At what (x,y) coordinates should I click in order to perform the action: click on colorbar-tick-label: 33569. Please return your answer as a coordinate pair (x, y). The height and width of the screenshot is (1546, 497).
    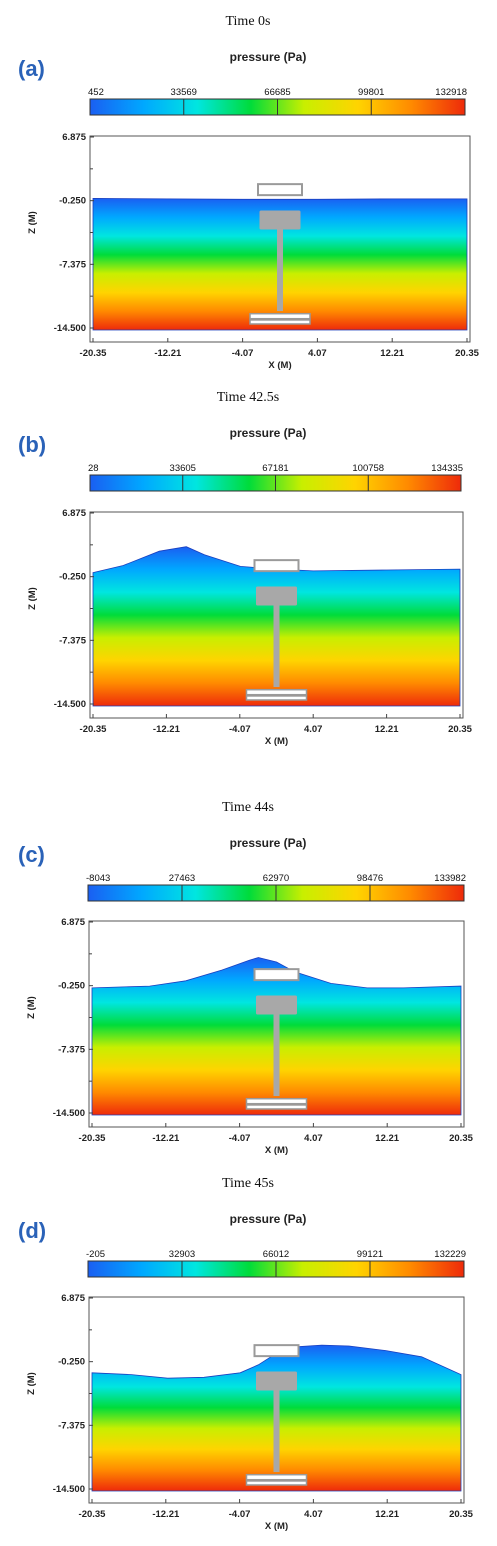
    Looking at the image, I should click on (184, 92).